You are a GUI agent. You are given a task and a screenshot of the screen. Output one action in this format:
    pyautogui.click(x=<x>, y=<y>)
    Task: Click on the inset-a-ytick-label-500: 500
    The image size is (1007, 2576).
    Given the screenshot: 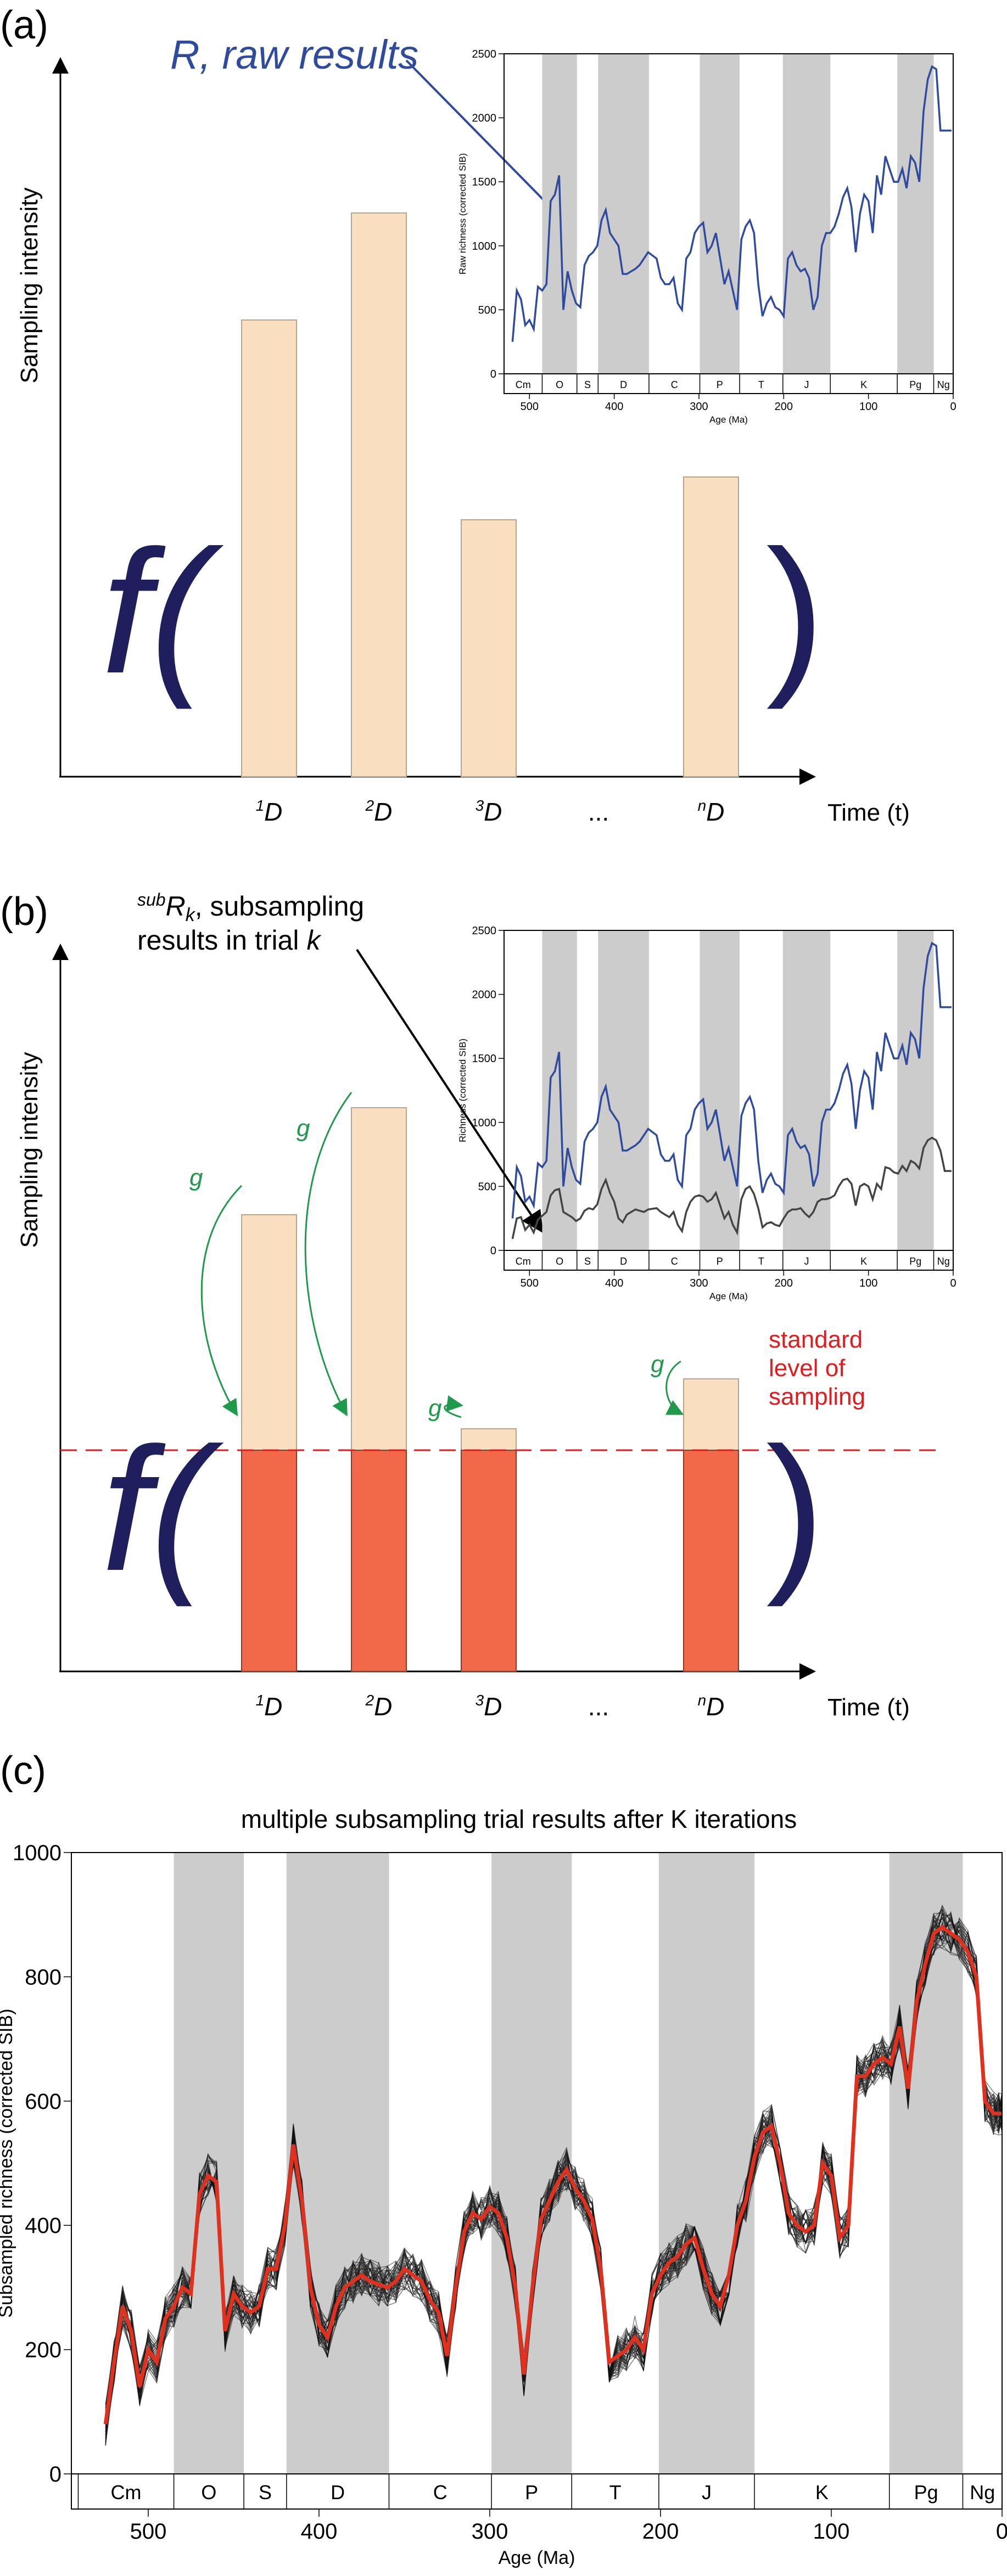 What is the action you would take?
    pyautogui.click(x=487, y=310)
    